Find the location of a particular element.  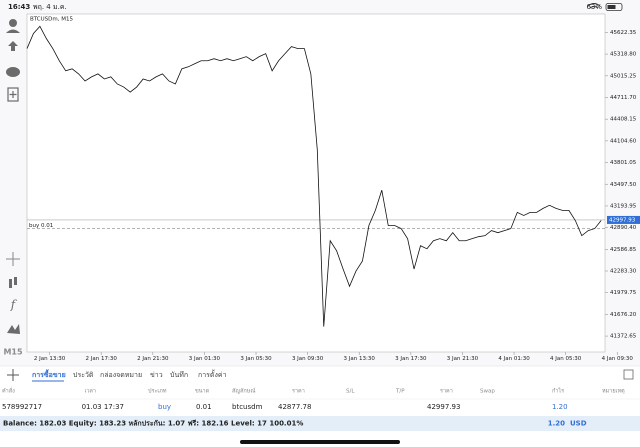

y-tick-label: 44711.70 is located at coordinates (623, 98).